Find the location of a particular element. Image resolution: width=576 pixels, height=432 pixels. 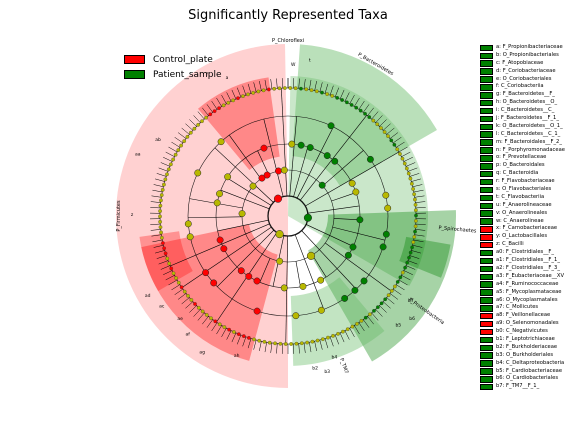

sector-letter: b2 is located at coordinates (315, 369).